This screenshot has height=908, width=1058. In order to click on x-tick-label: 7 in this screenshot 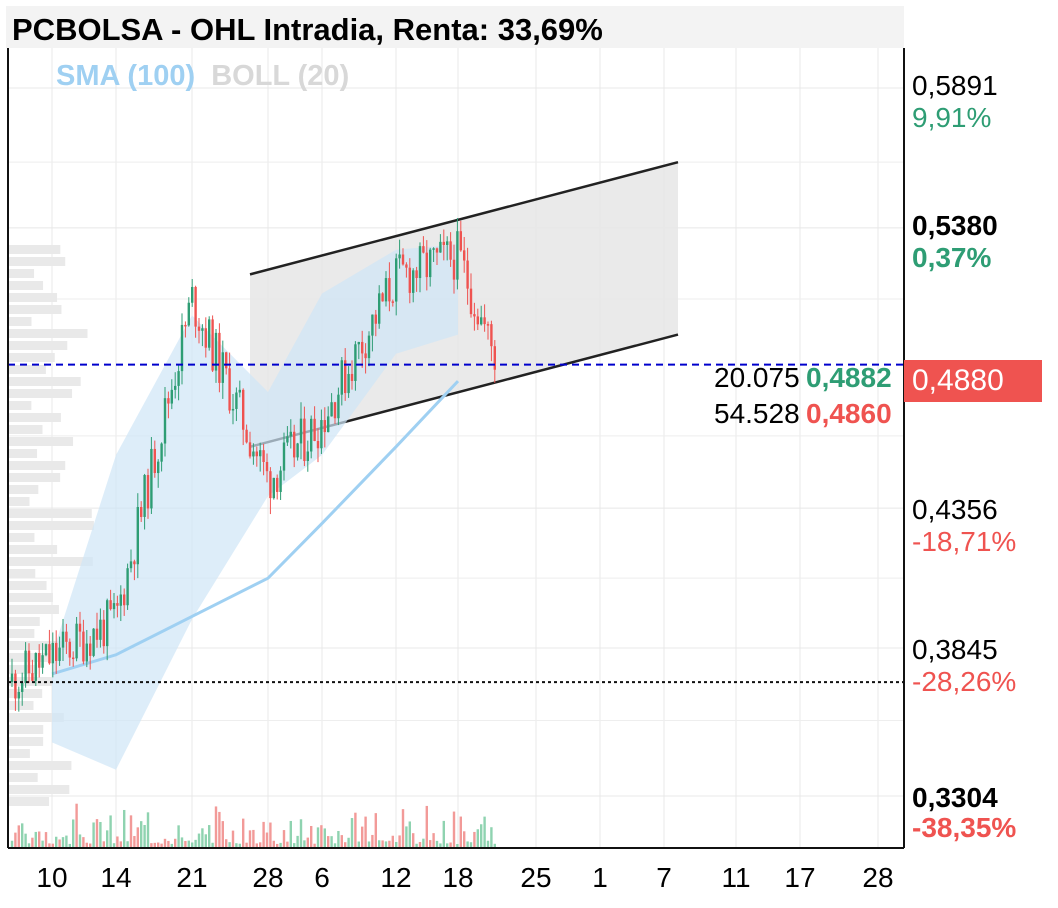, I will do `click(664, 877)`.